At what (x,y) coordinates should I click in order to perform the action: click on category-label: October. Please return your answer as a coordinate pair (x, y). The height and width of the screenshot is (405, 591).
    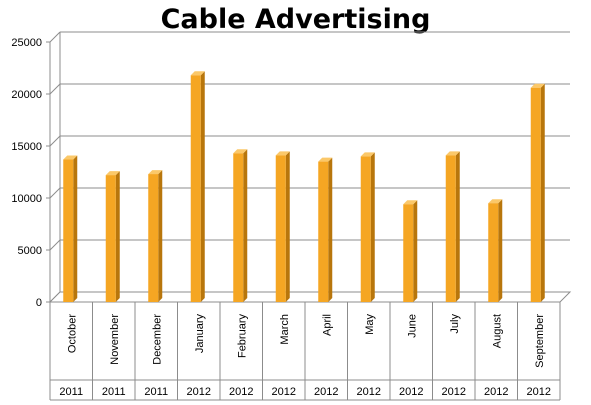
    Looking at the image, I should click on (72, 333).